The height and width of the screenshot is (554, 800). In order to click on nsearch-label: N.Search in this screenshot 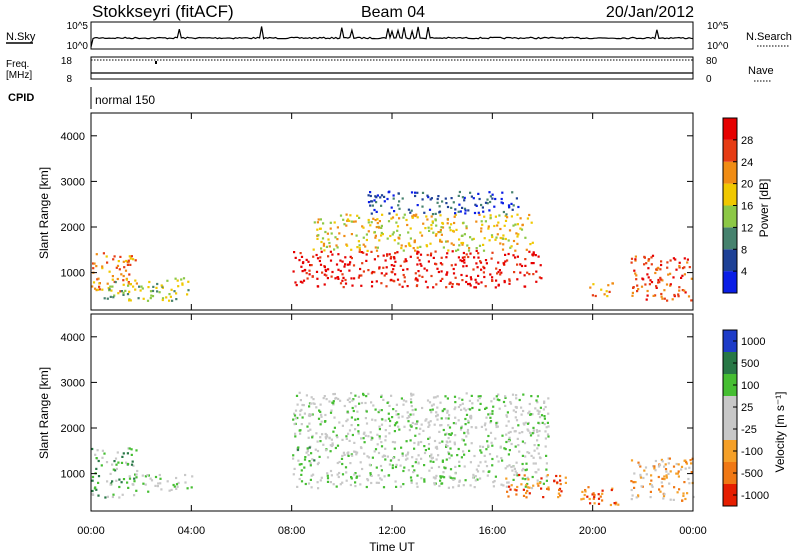, I will do `click(769, 37)`.